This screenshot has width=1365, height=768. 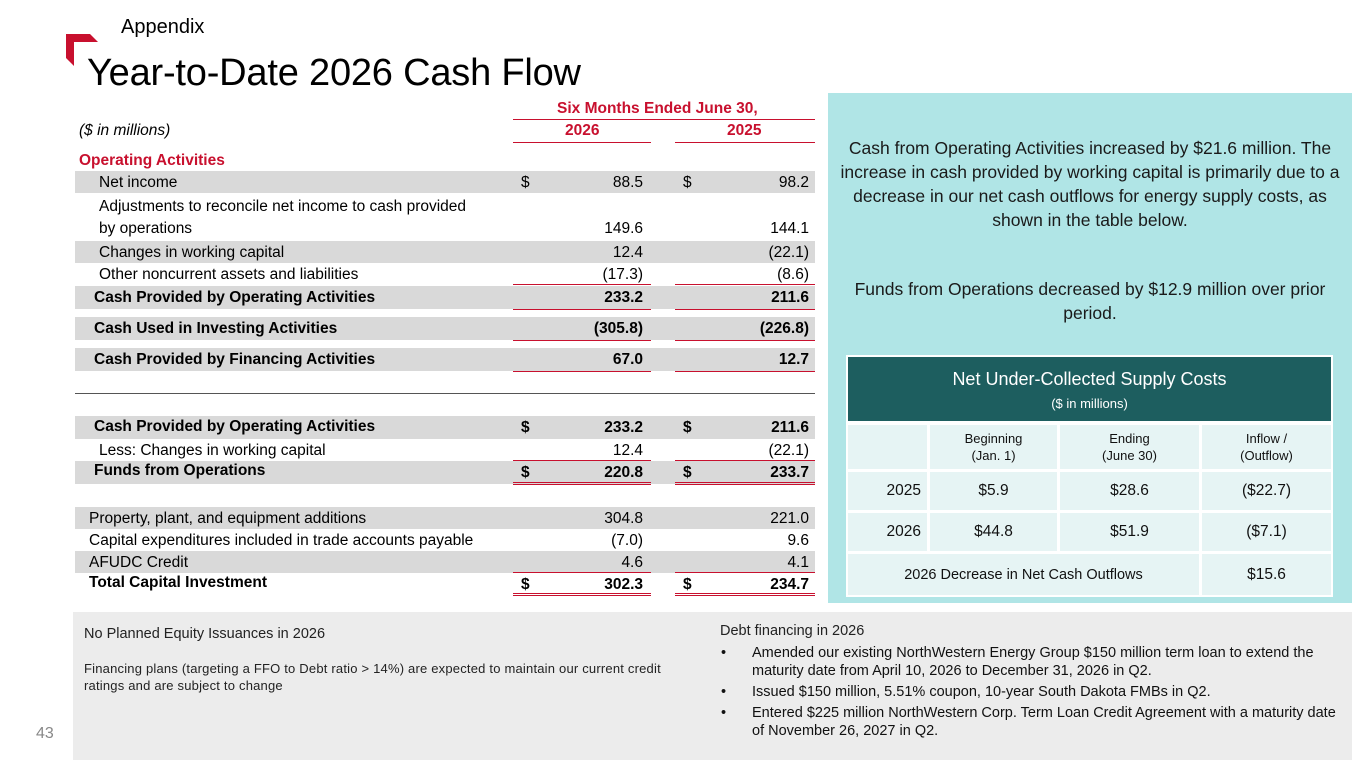 I want to click on value-2025: 144.1, so click(x=789, y=228).